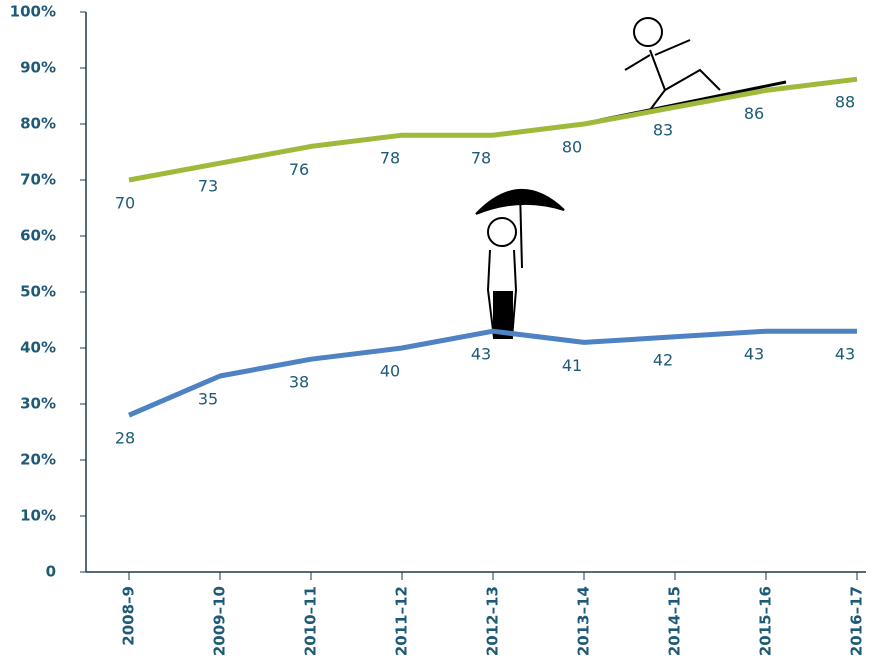  I want to click on x-tick-label: 2014–15, so click(675, 621).